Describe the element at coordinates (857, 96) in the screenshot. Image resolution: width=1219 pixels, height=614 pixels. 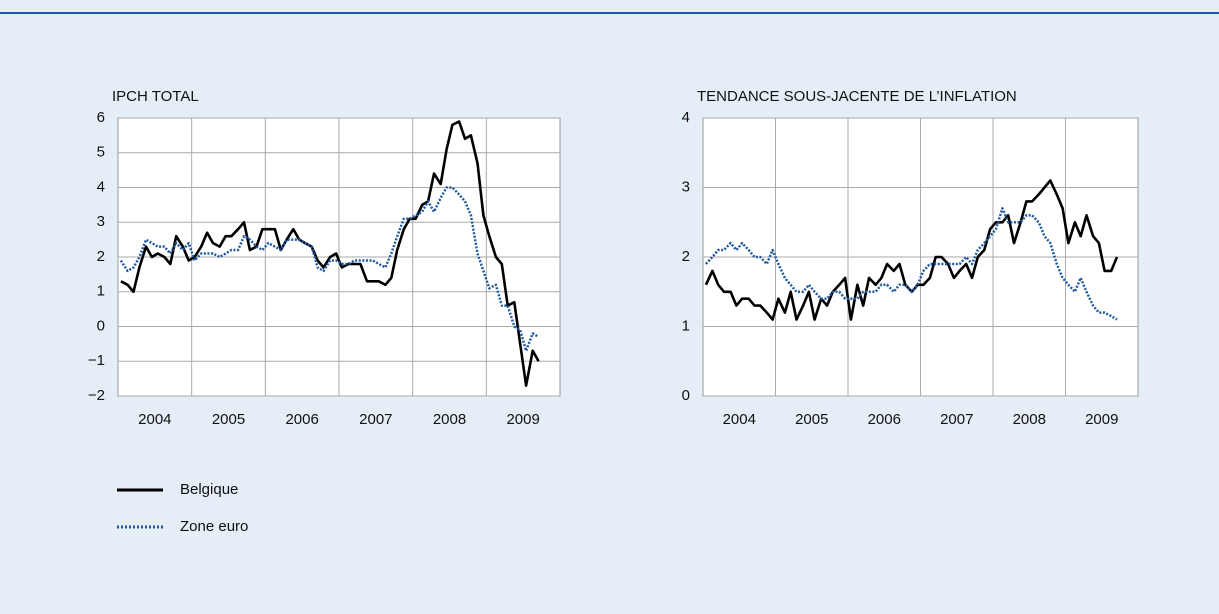
I see `chart-title: TENDANCE SOUS-JACENTE DE L’INFLATION` at that location.